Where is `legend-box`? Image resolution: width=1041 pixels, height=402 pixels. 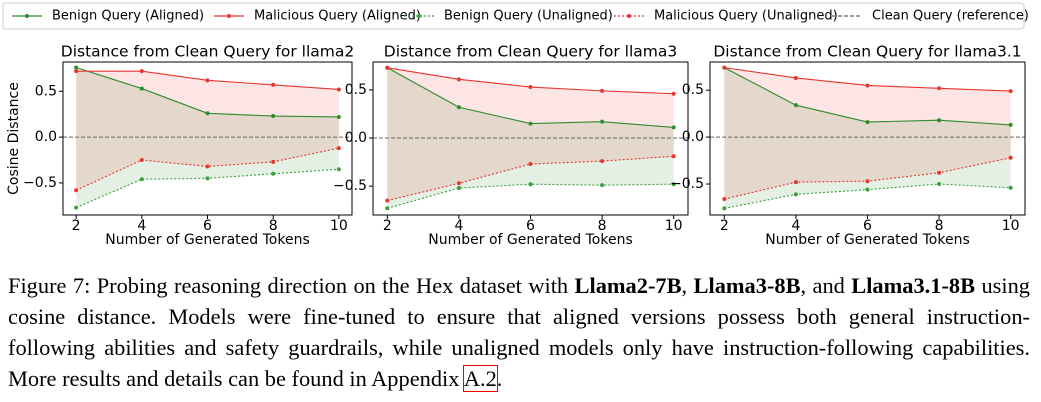 legend-box is located at coordinates (513, 16).